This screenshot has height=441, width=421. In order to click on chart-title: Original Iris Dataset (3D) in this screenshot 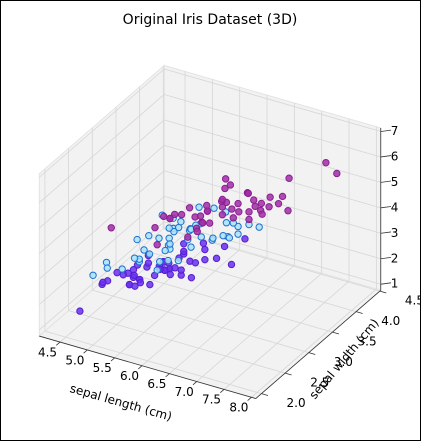, I will do `click(210, 20)`.